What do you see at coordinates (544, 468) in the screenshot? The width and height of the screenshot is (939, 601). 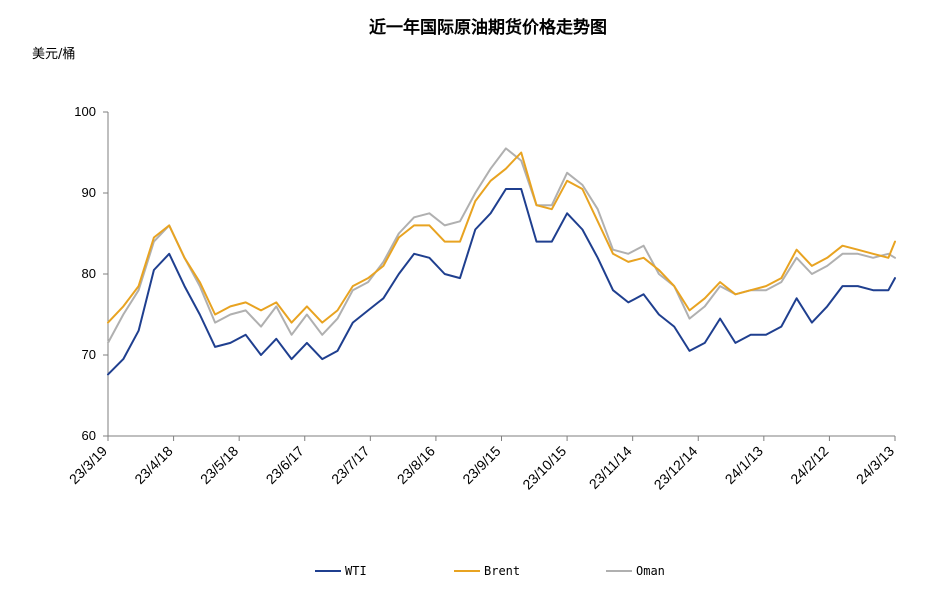 I see `x-tick-label: 23/10/15` at bounding box center [544, 468].